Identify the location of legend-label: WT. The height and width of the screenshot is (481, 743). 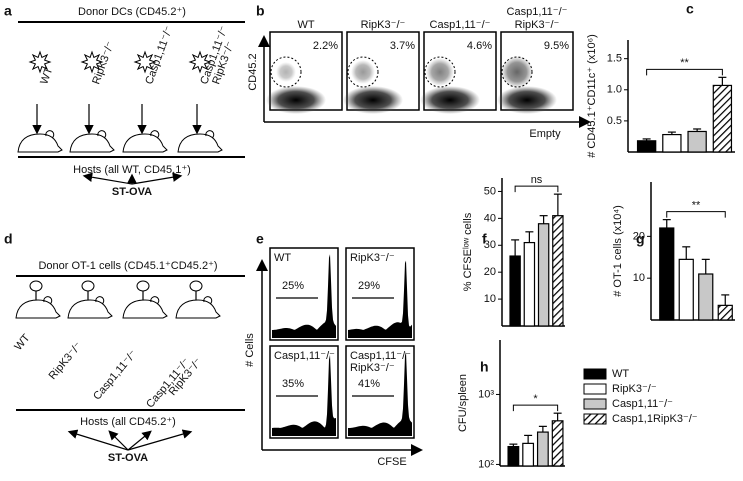
(620, 374).